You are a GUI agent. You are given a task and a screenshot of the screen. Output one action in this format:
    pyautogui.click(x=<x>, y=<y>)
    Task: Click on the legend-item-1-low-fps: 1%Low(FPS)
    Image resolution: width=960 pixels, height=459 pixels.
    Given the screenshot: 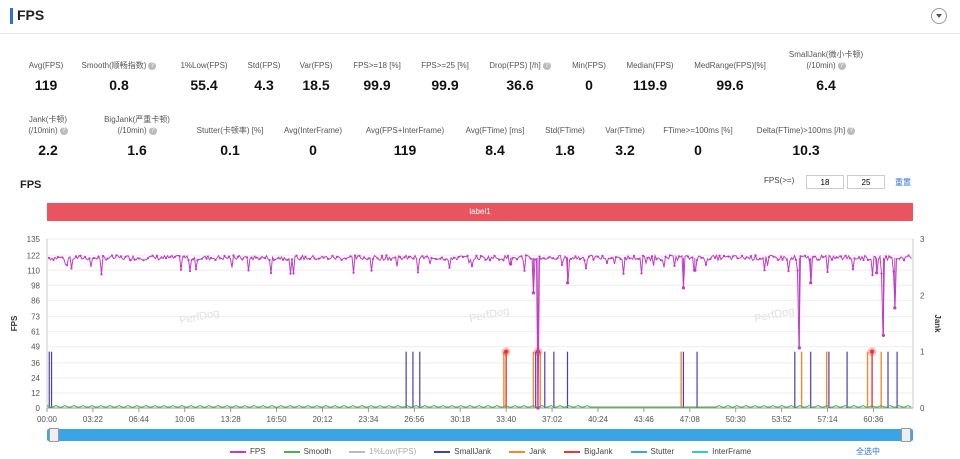 What is the action you would take?
    pyautogui.click(x=382, y=451)
    